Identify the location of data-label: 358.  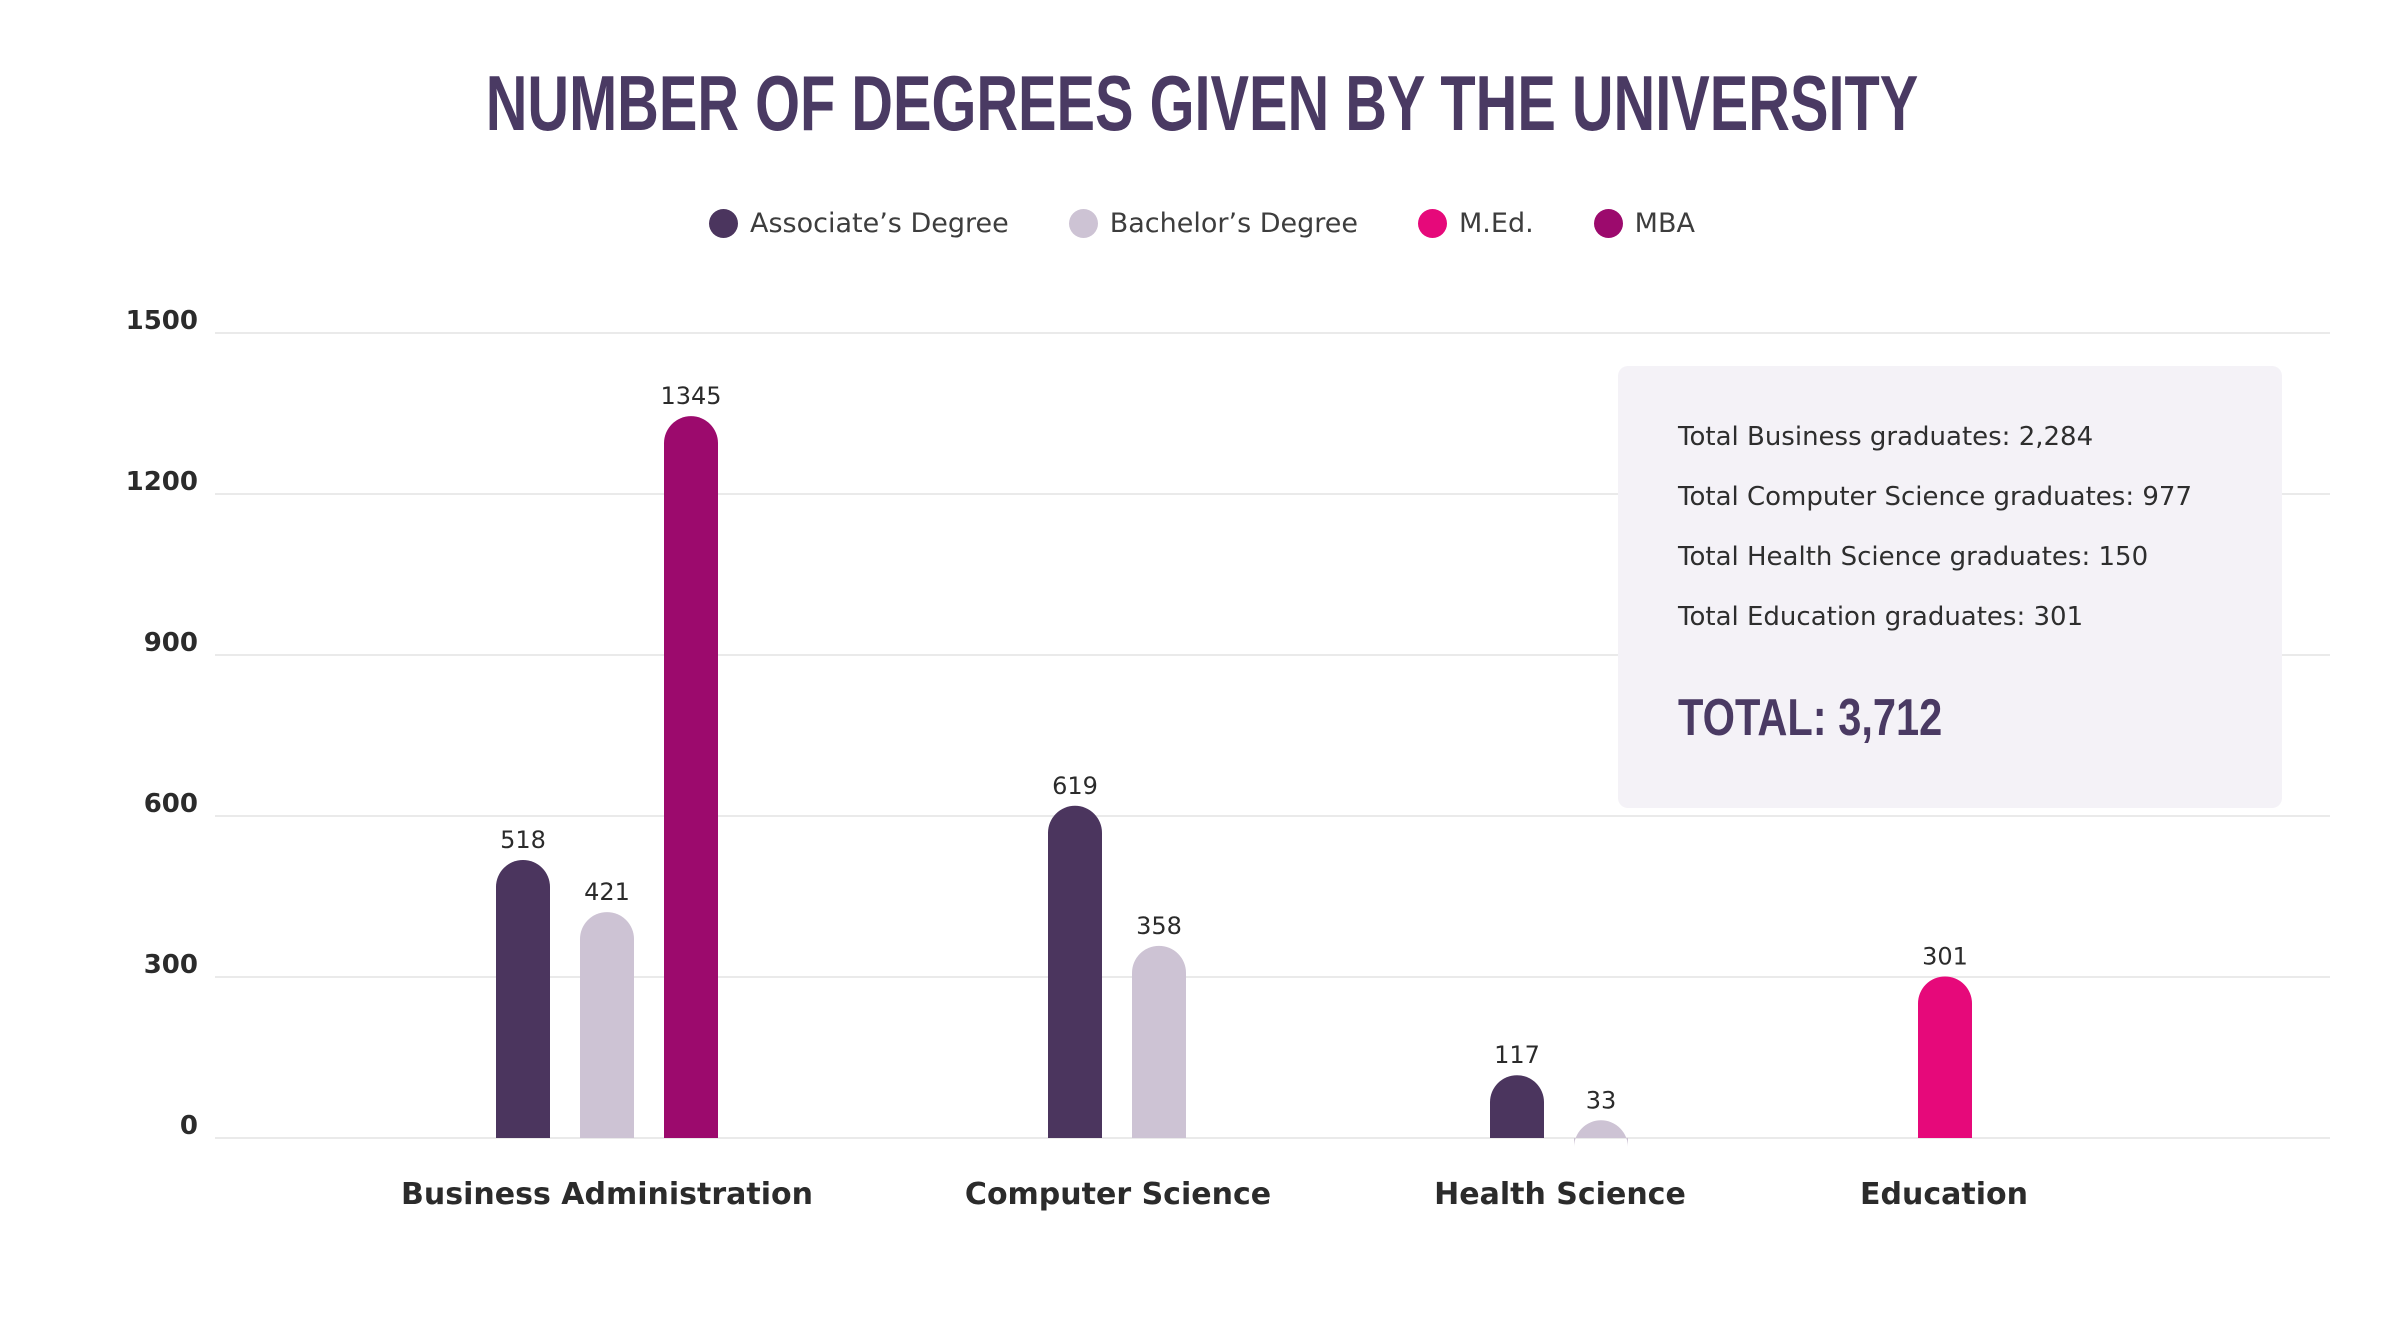
(1159, 926).